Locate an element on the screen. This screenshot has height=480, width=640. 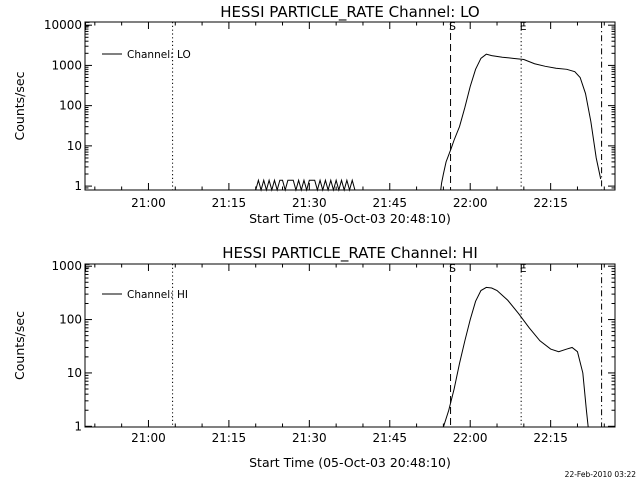
legend-label: Channel: HI is located at coordinates (157, 295).